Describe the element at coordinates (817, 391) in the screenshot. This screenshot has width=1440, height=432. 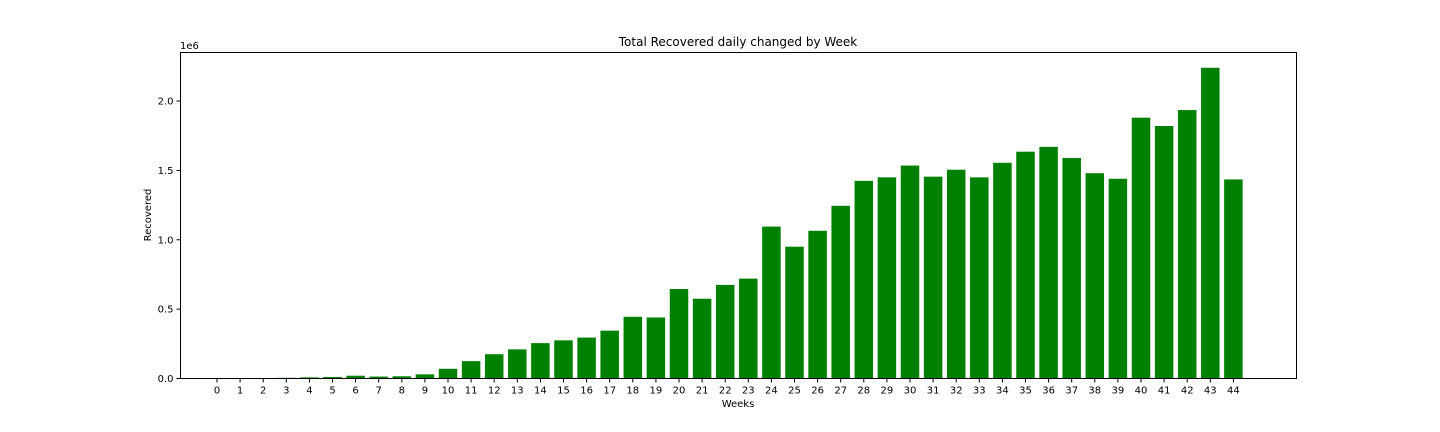
I see `x-tick-label: 26` at that location.